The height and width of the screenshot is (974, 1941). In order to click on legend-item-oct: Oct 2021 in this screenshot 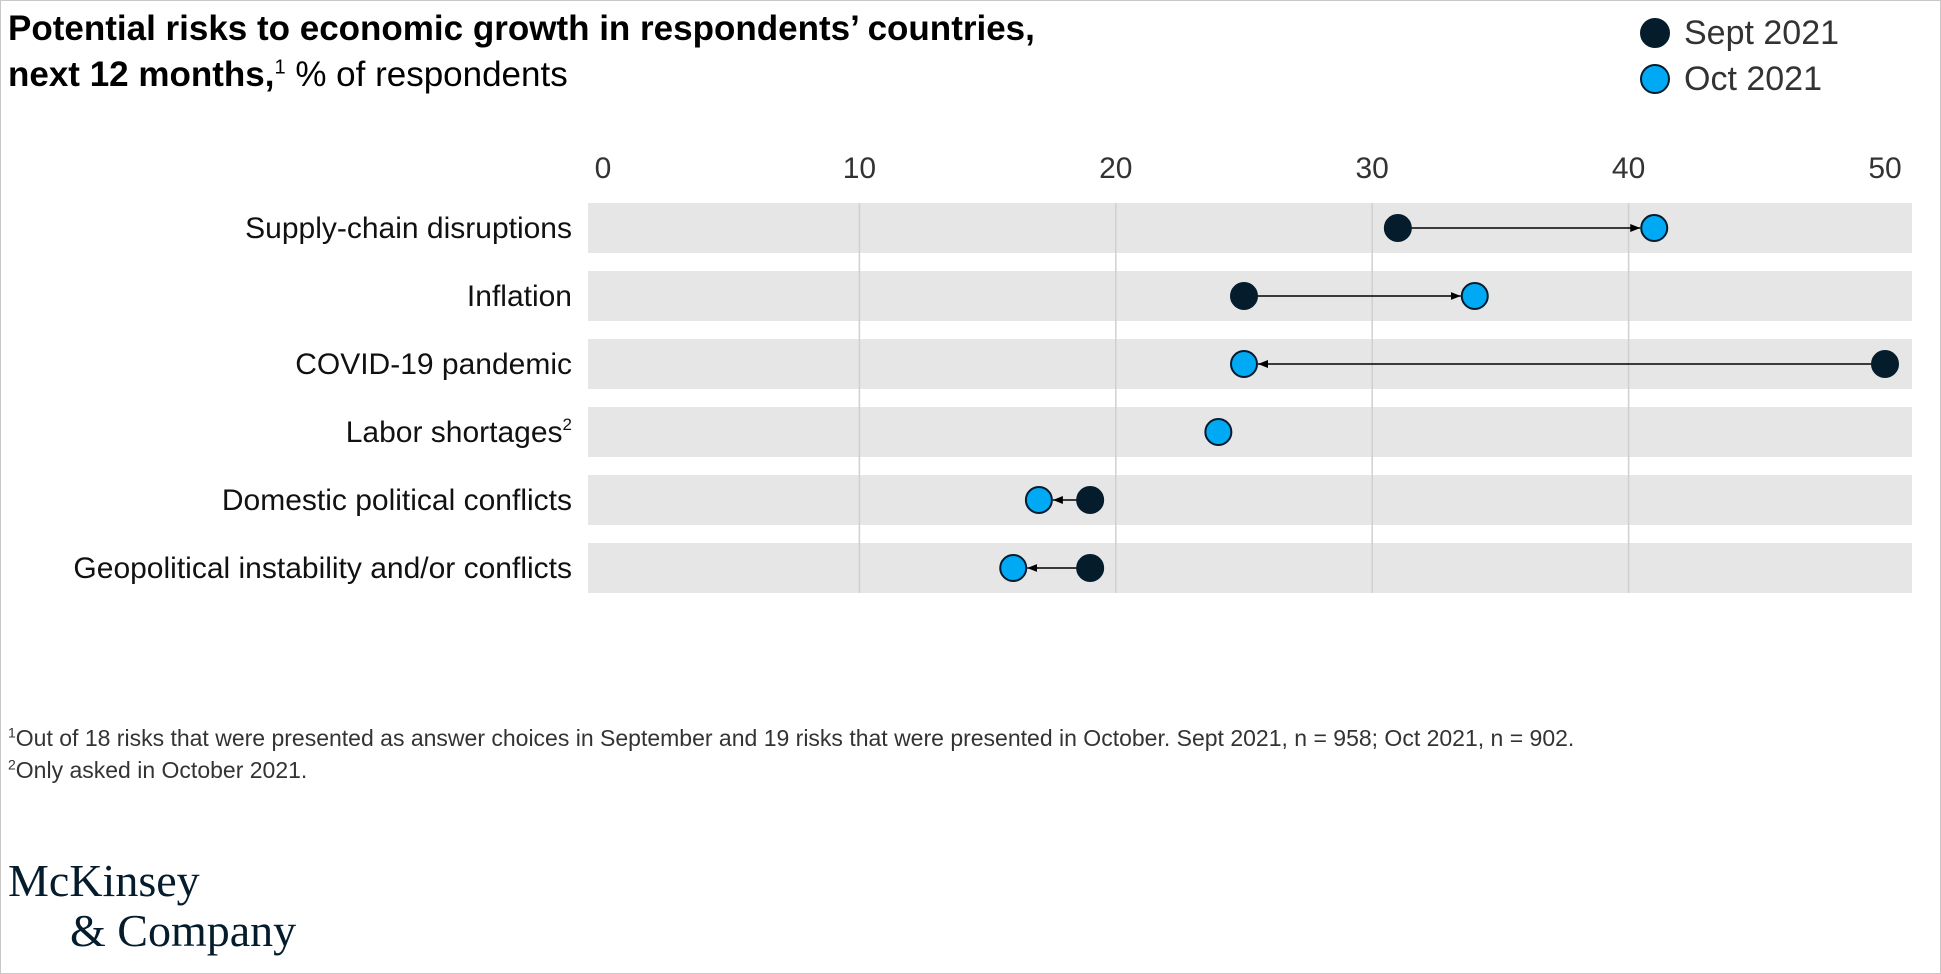, I will do `click(1739, 79)`.